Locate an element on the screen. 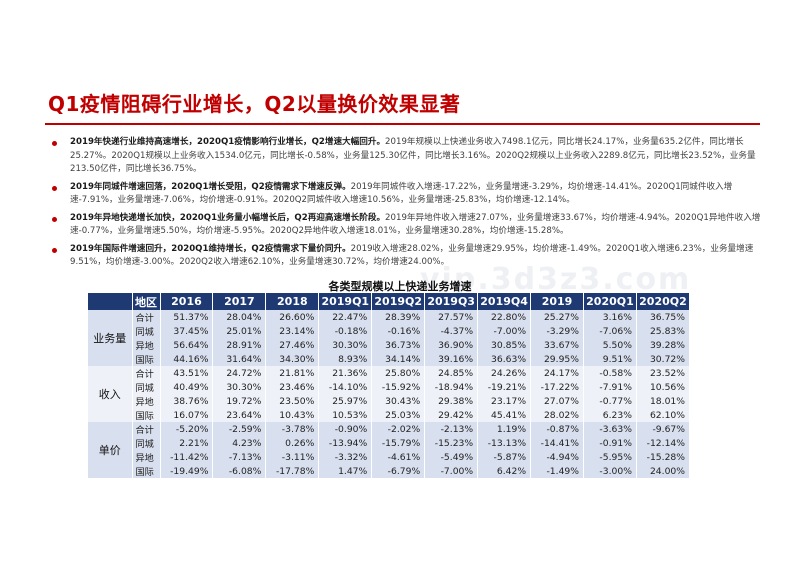  table-cell: -0.77% is located at coordinates (610, 401).